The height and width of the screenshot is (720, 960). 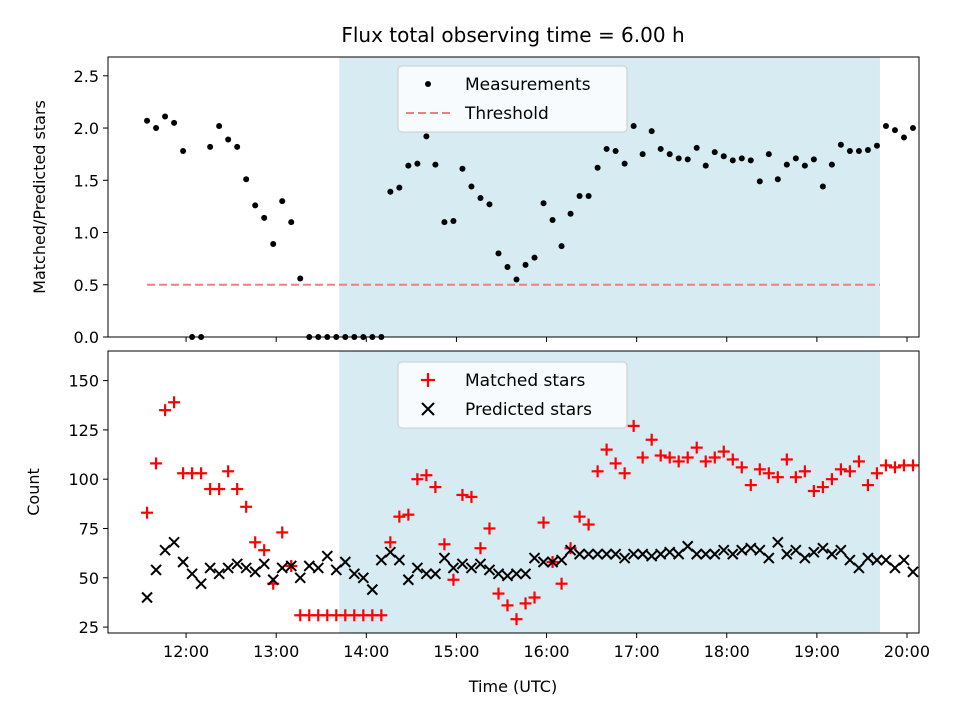 What do you see at coordinates (528, 410) in the screenshot?
I see `legend-predicted-label: Predicted stars` at bounding box center [528, 410].